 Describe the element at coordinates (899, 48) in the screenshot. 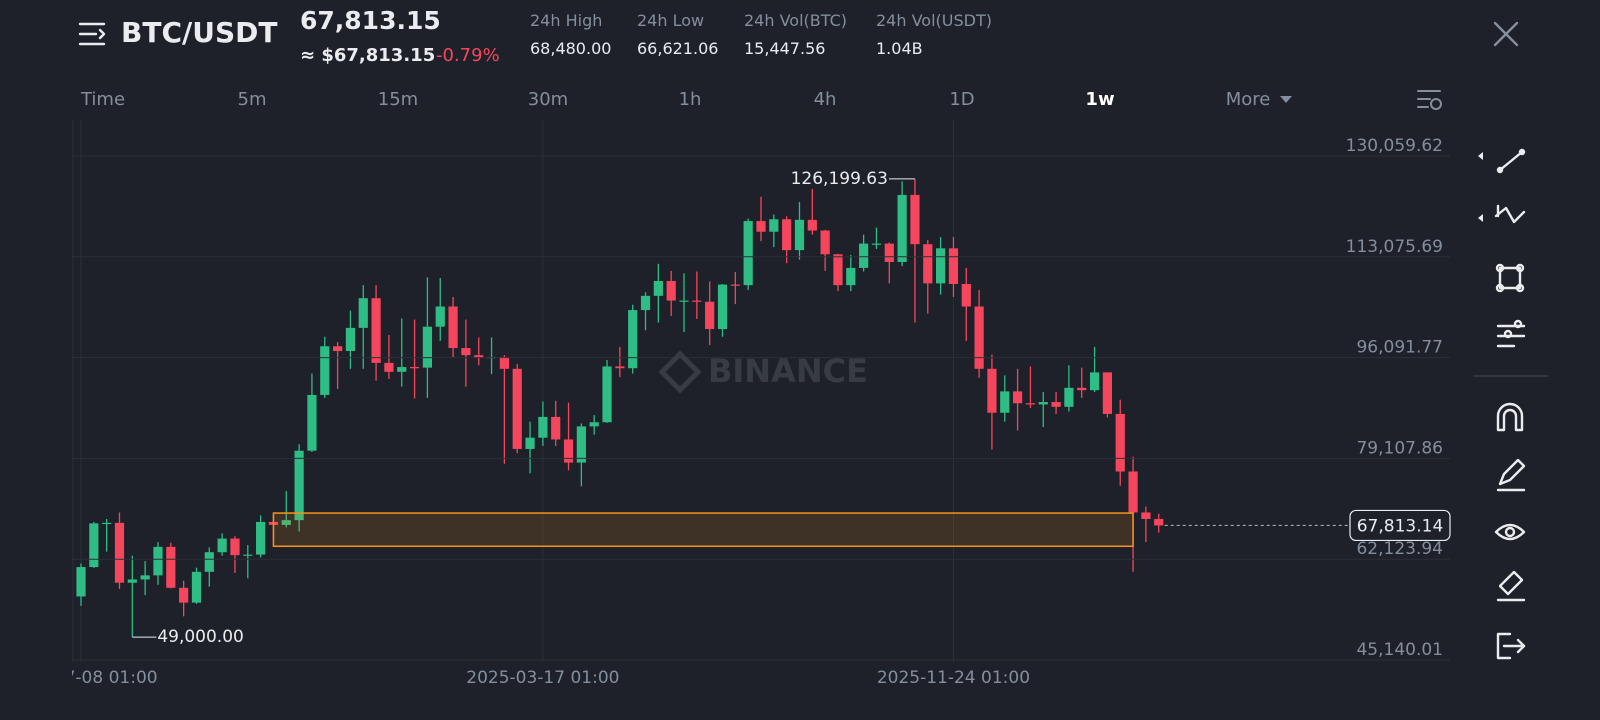

I see `stat-value: 1.04B` at that location.